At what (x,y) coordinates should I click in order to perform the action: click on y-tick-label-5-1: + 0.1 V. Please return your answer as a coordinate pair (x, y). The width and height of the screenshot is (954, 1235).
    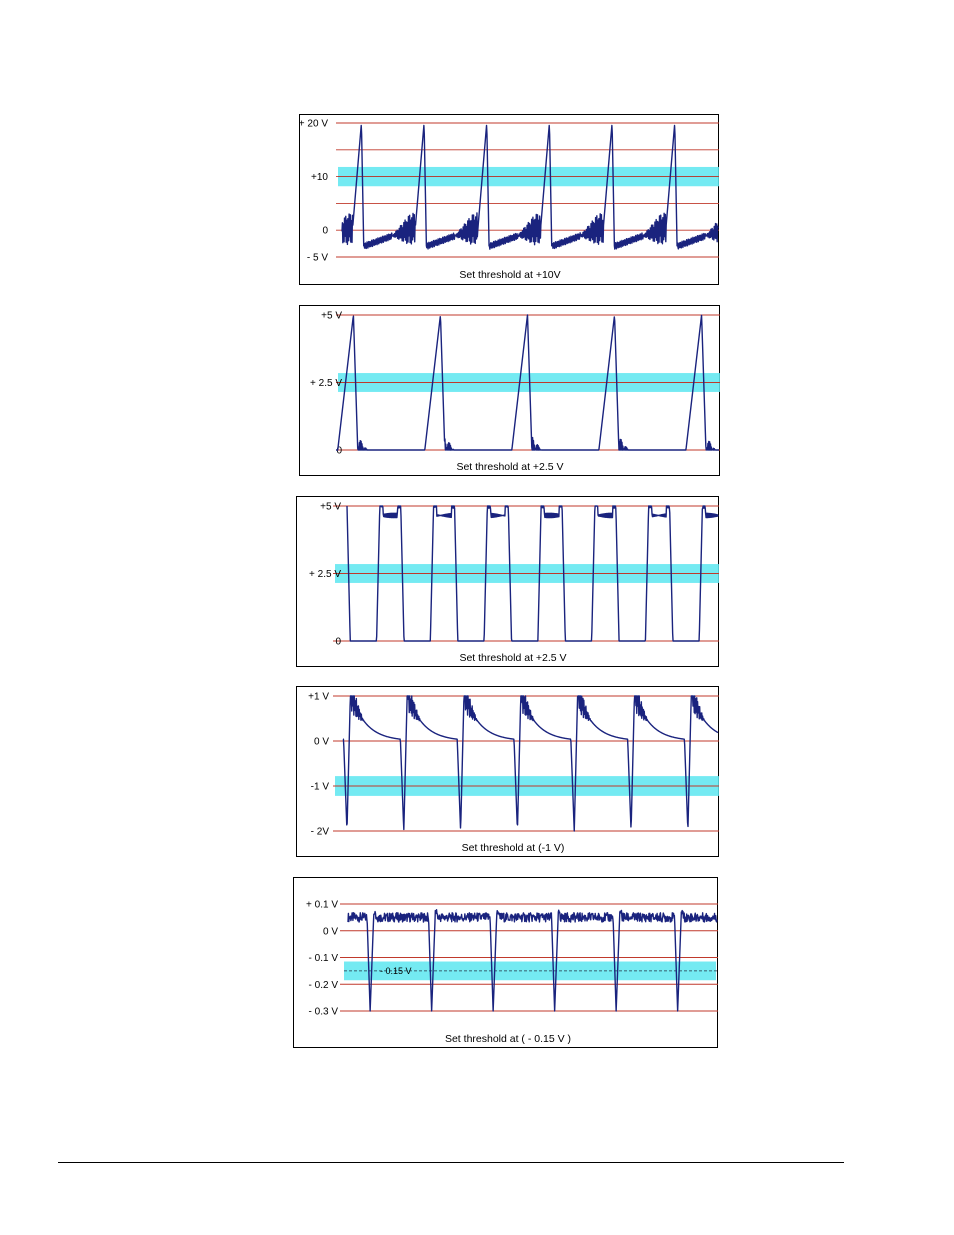
    Looking at the image, I should click on (322, 905).